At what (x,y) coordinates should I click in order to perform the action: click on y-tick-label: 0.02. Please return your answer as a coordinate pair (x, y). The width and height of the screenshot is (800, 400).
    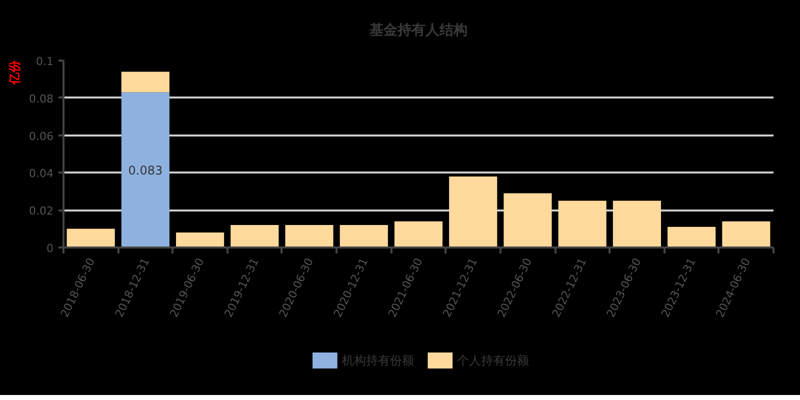
    Looking at the image, I should click on (41, 211).